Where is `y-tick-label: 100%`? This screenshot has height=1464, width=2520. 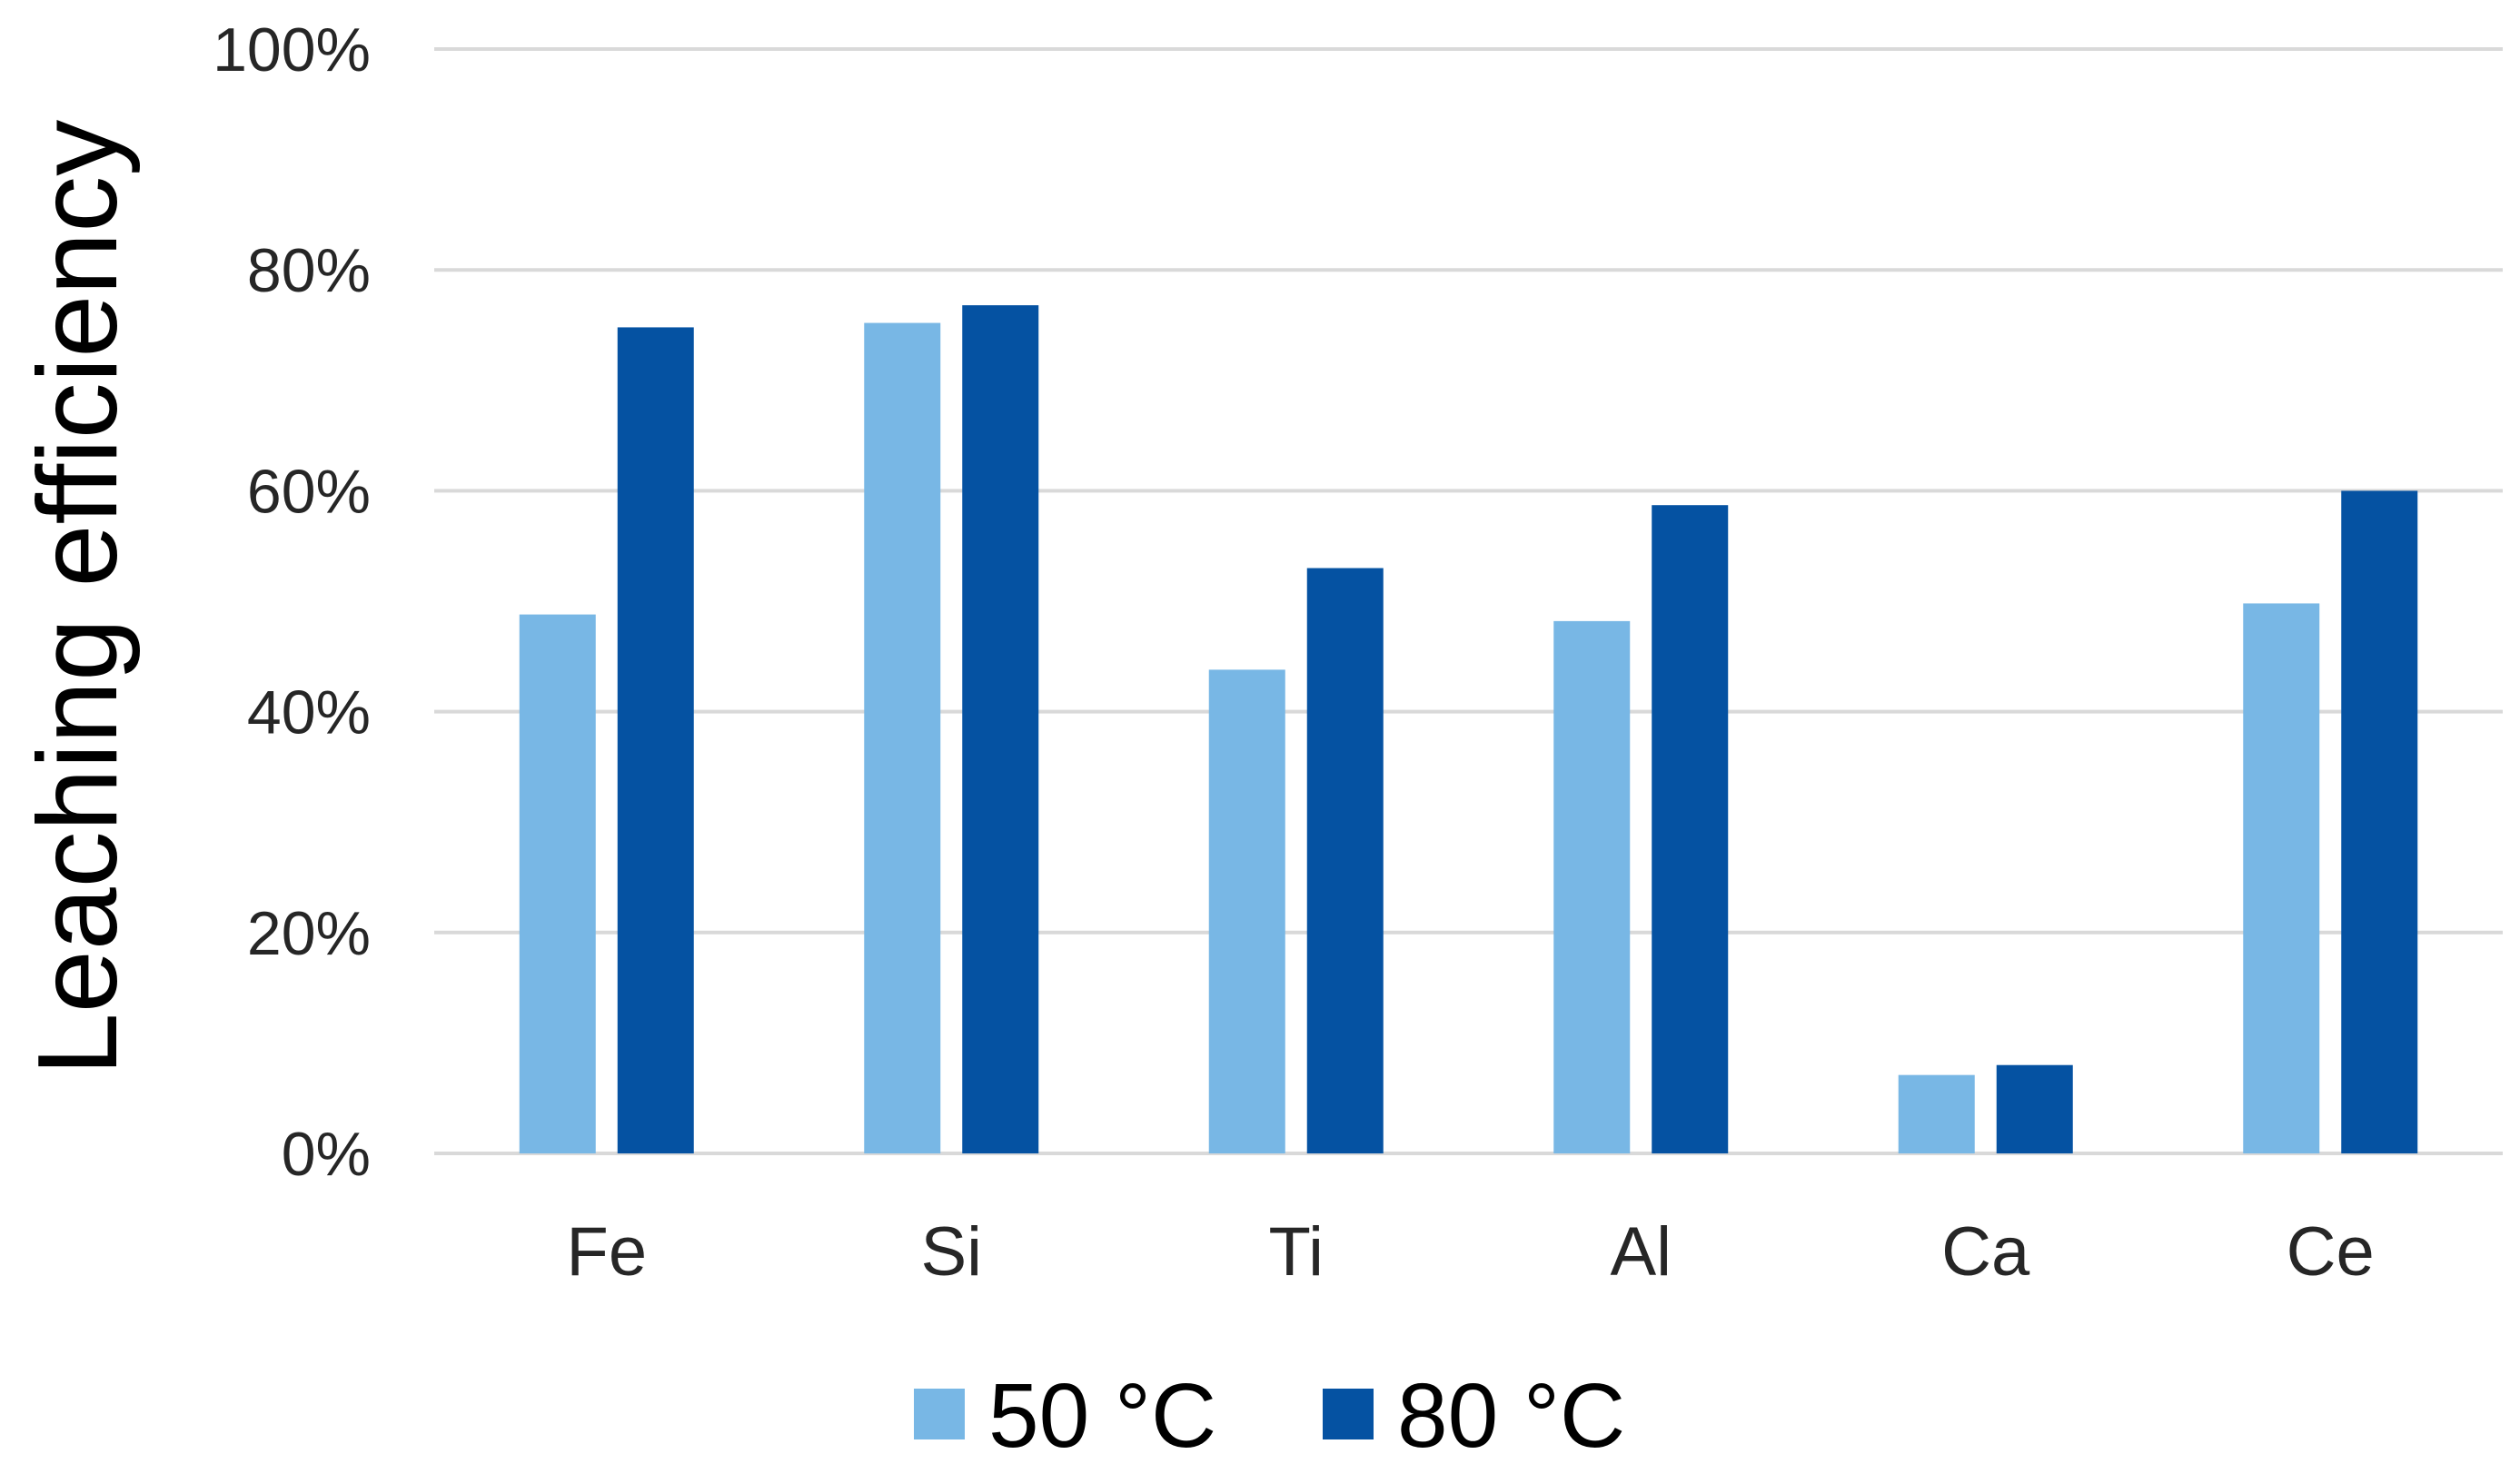 y-tick-label: 100% is located at coordinates (292, 49).